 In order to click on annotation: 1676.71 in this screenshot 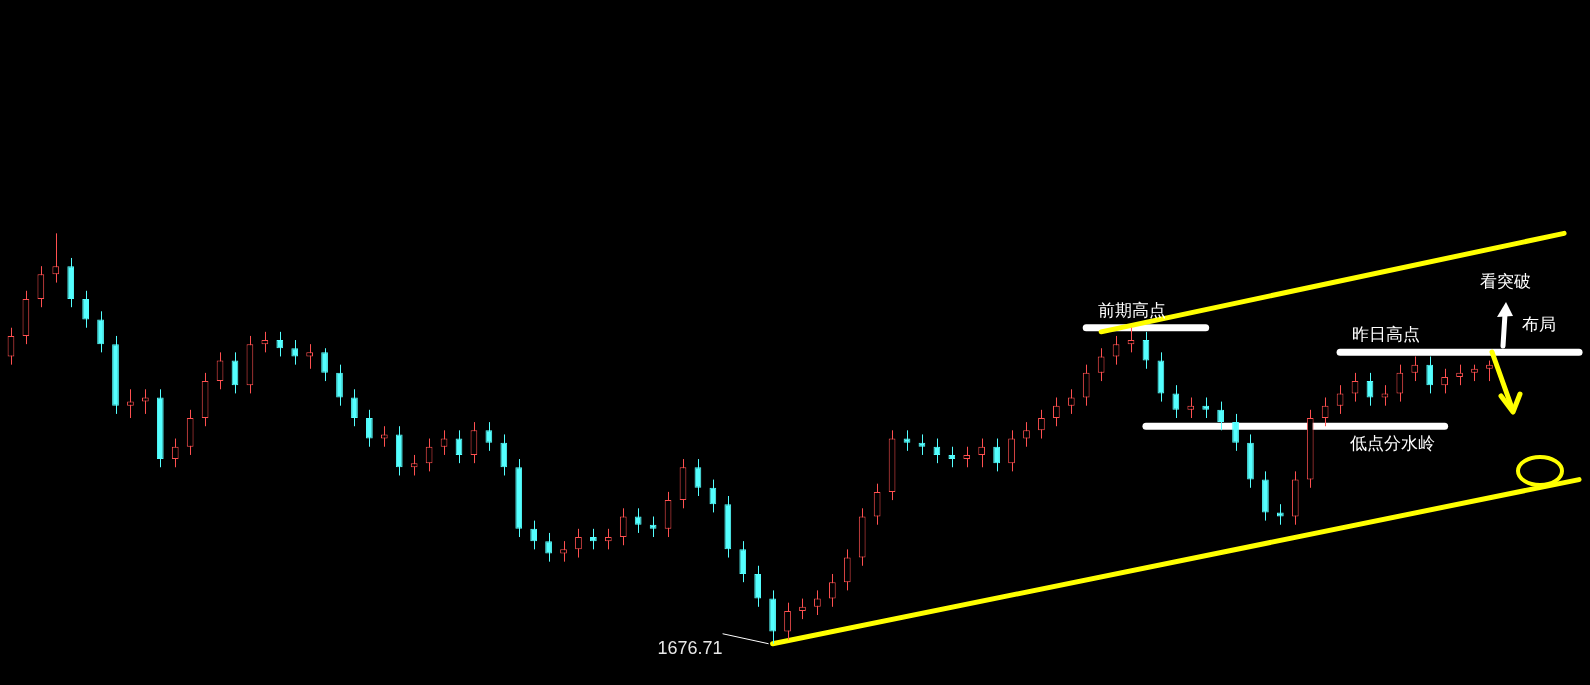, I will do `click(690, 647)`.